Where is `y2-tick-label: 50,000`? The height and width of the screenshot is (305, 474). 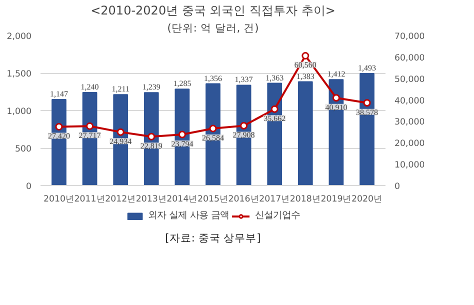
y2-tick-label: 50,000 is located at coordinates (409, 79).